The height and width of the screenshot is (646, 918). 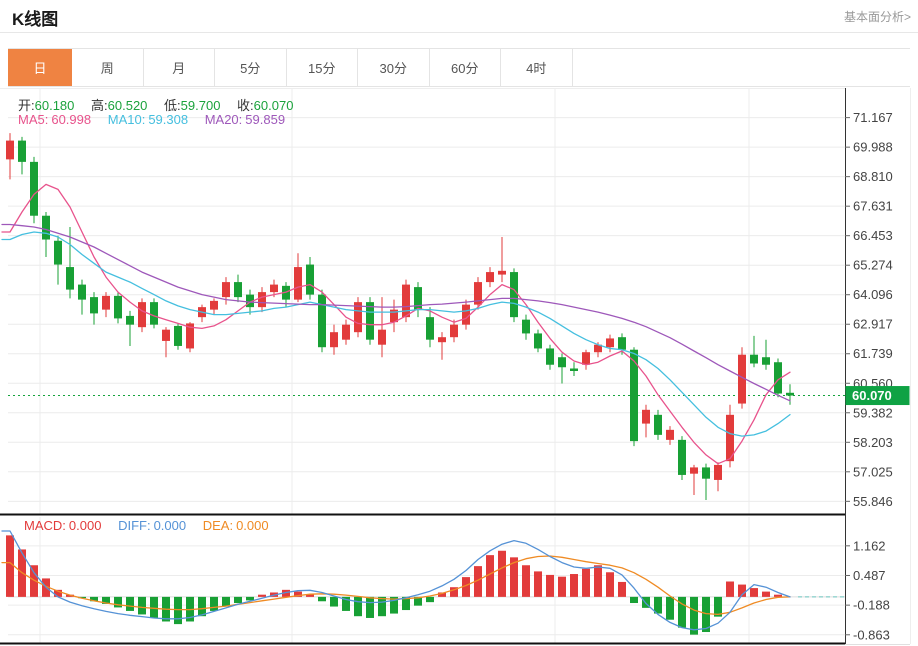 What do you see at coordinates (873, 206) in the screenshot?
I see `svg-text: 67.631` at bounding box center [873, 206].